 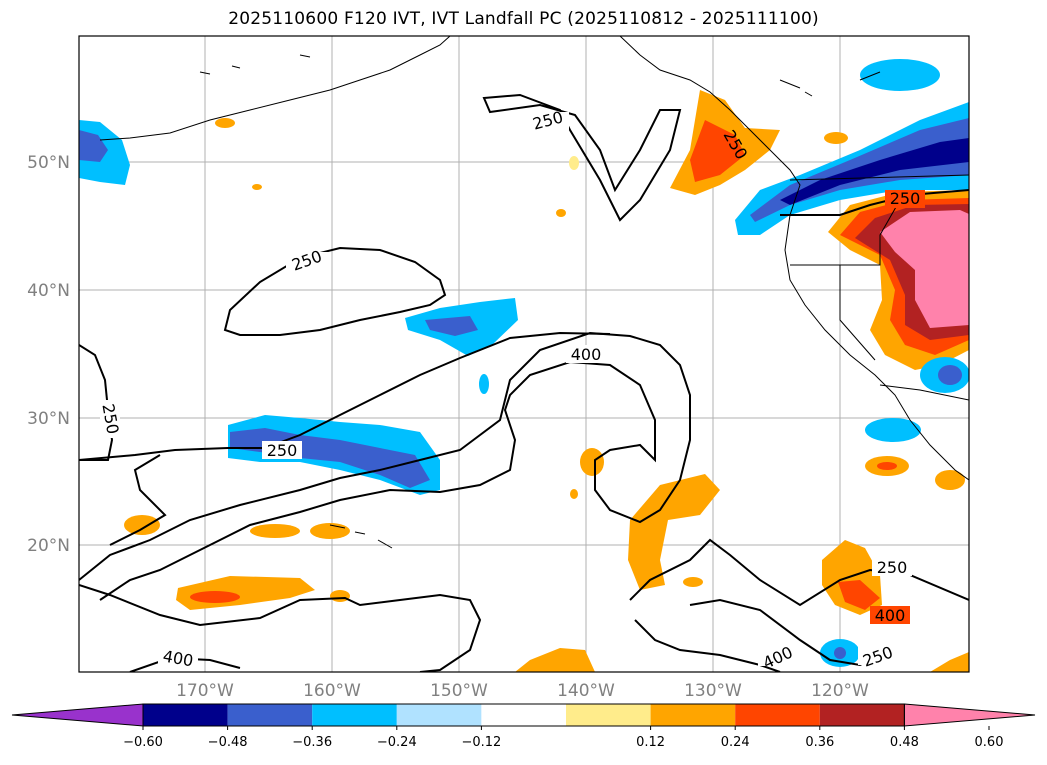 What do you see at coordinates (48, 419) in the screenshot?
I see `lat-label: 30°N` at bounding box center [48, 419].